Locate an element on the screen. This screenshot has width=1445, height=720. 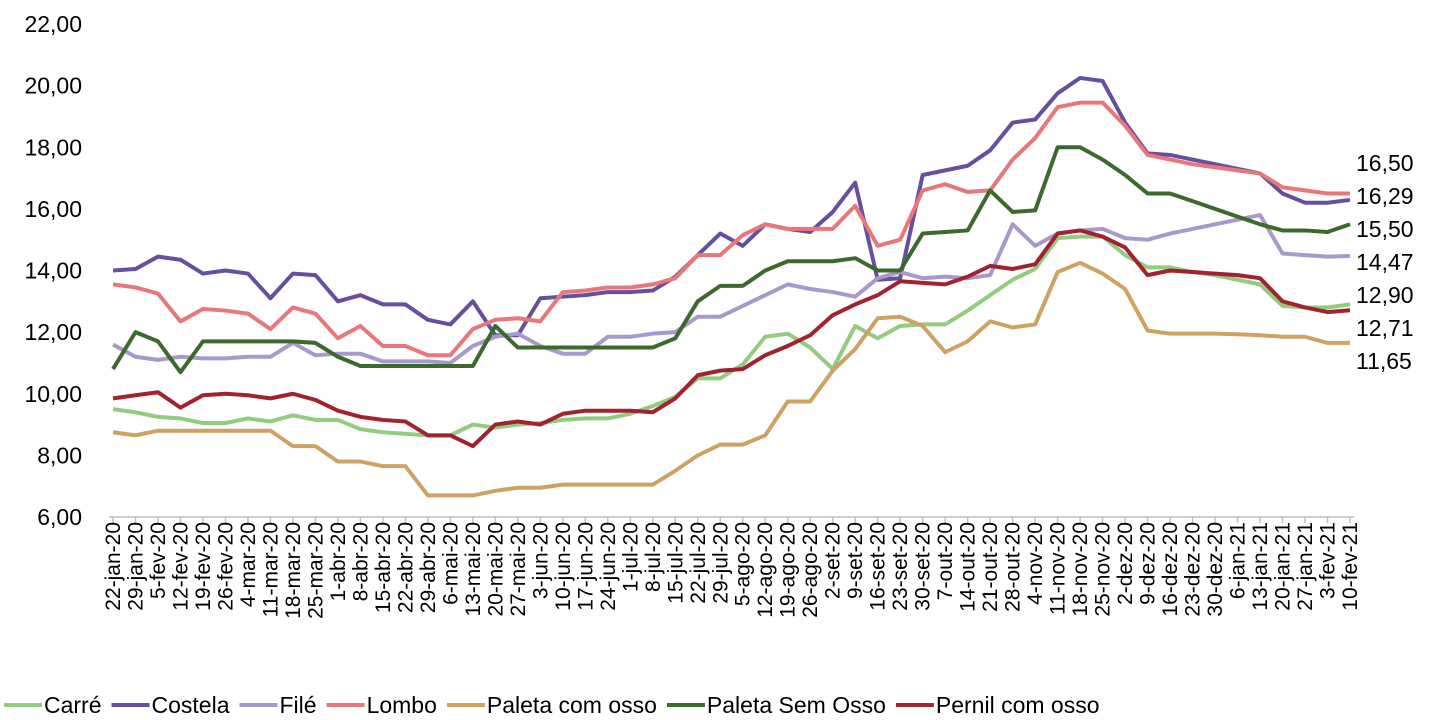
x-tick-label: 17-jun-20 is located at coordinates (585, 566).